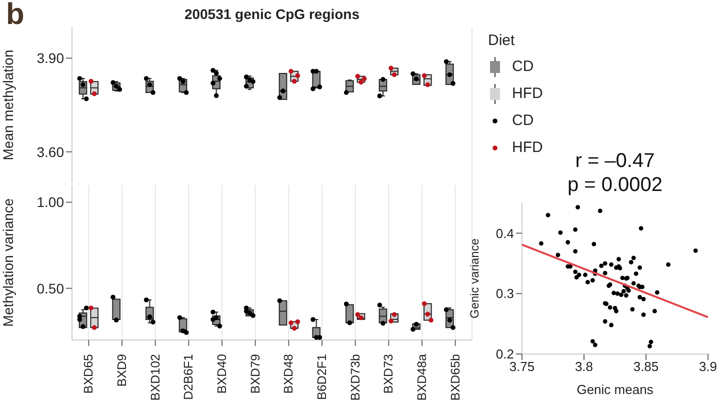 The image size is (718, 402). I want to click on x-tick-label: BXD73b, so click(355, 377).